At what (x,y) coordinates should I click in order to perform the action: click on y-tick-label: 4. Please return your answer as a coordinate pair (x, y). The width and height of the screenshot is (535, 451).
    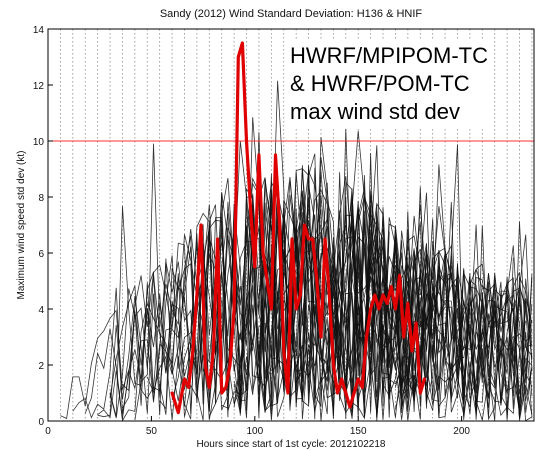
    Looking at the image, I should click on (41, 310).